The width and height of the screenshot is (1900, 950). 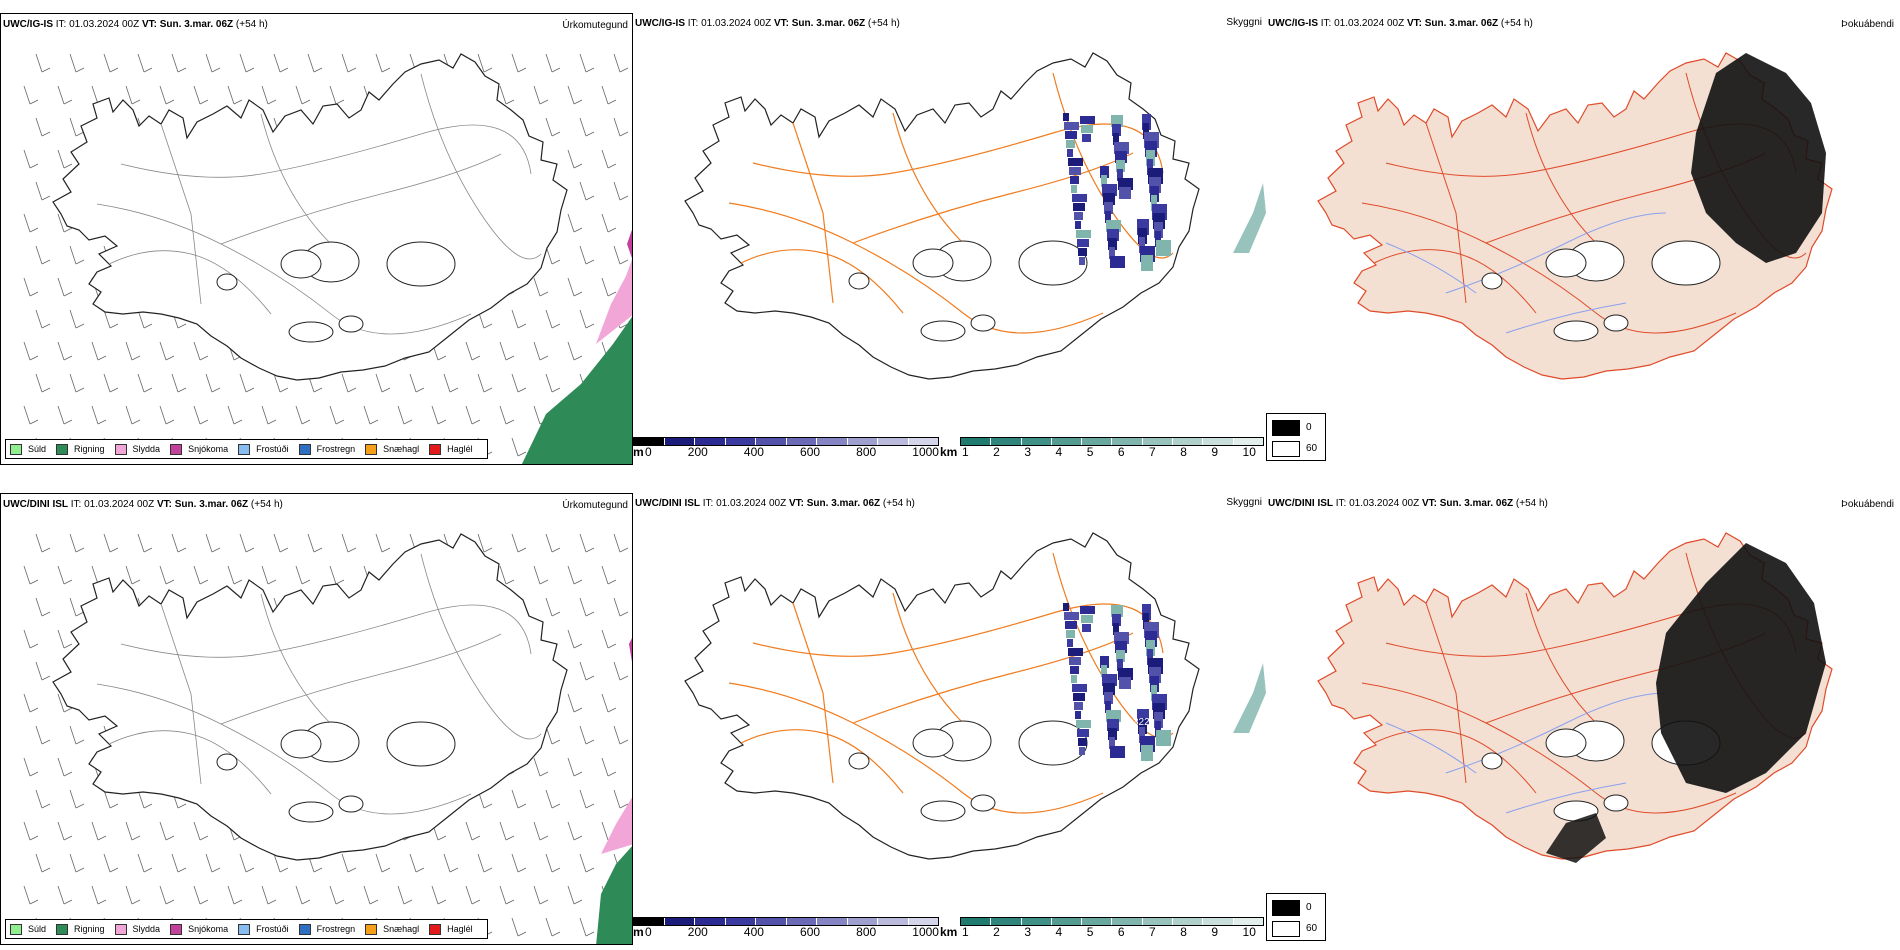 What do you see at coordinates (648, 452) in the screenshot?
I see `colorbar-tick: 0` at bounding box center [648, 452].